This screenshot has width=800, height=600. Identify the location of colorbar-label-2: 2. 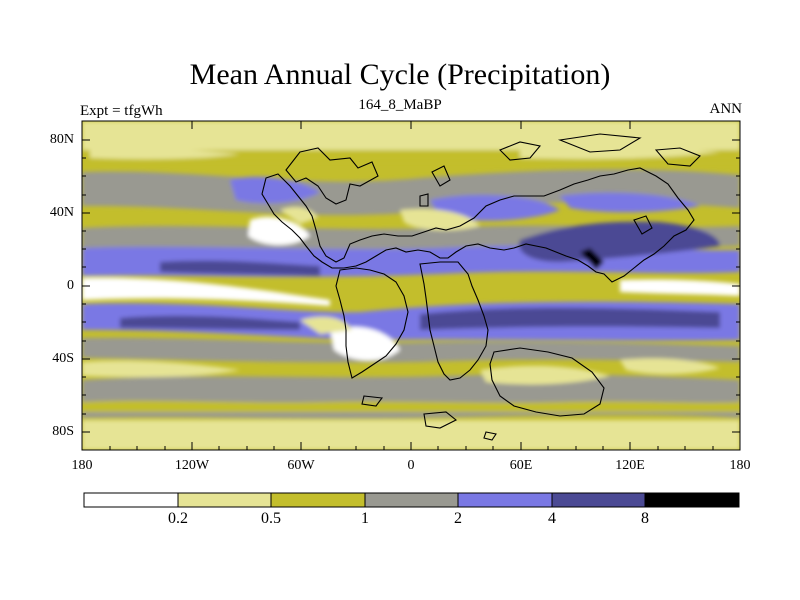
(458, 518).